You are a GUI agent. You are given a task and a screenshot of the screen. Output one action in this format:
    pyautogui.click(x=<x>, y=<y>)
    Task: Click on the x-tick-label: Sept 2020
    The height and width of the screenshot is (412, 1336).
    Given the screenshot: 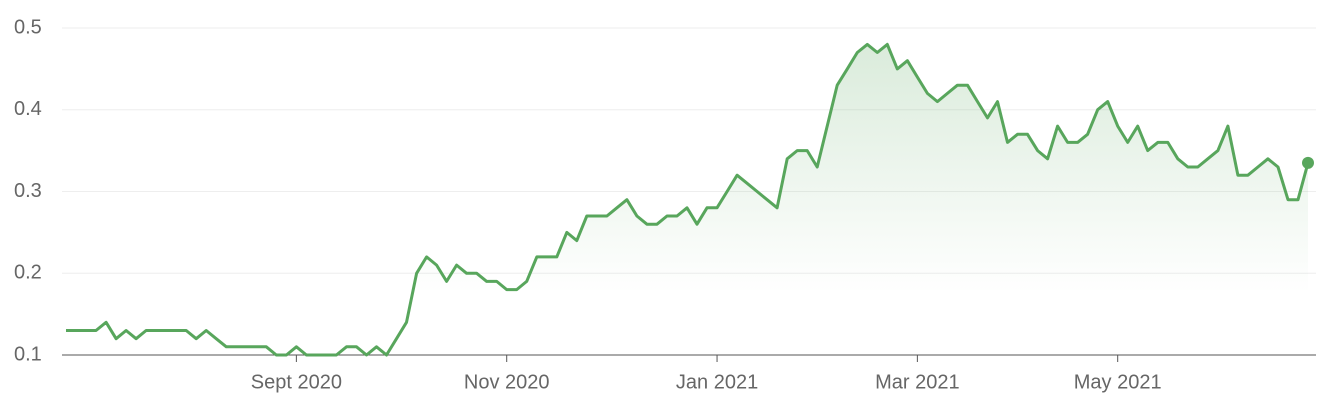 What is the action you would take?
    pyautogui.click(x=296, y=382)
    